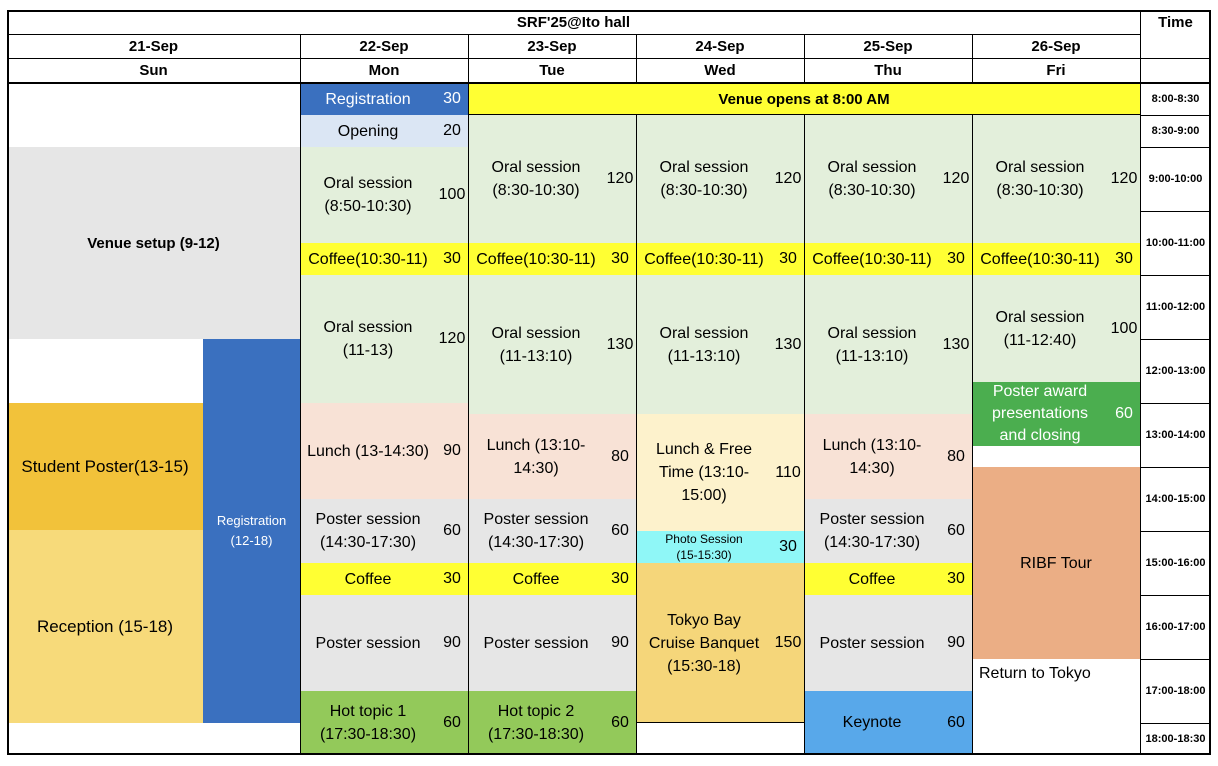 Image resolution: width=1218 pixels, height=766 pixels. I want to click on time-slot: 17:00-18:00, so click(1175, 691).